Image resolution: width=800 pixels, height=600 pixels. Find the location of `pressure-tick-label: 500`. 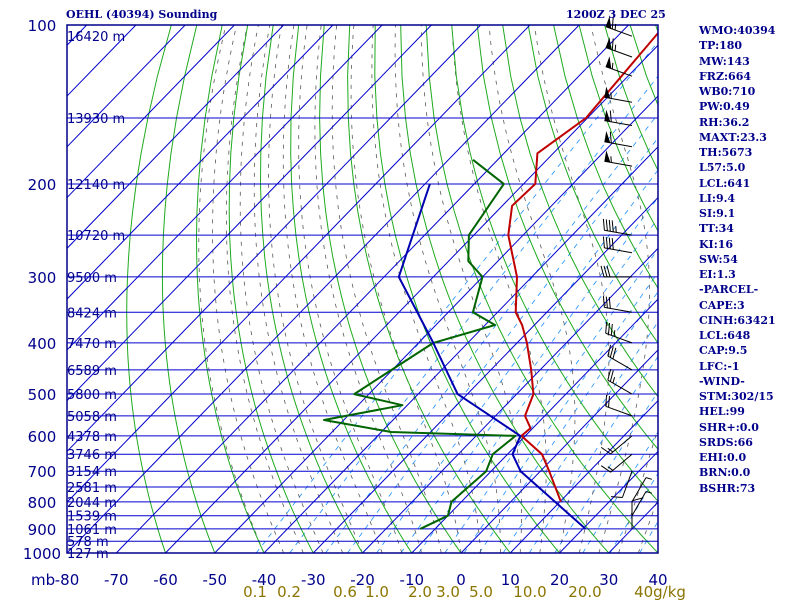

pressure-tick-label: 500 is located at coordinates (42, 395).